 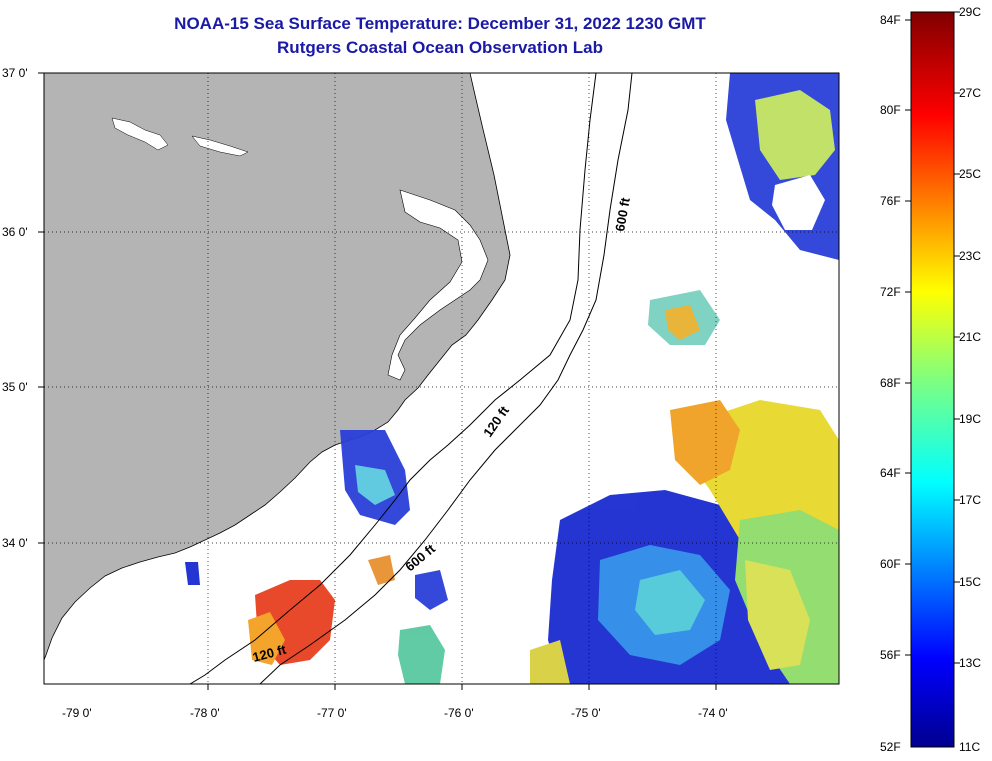 I want to click on lat-label: 34 0', so click(x=15, y=543).